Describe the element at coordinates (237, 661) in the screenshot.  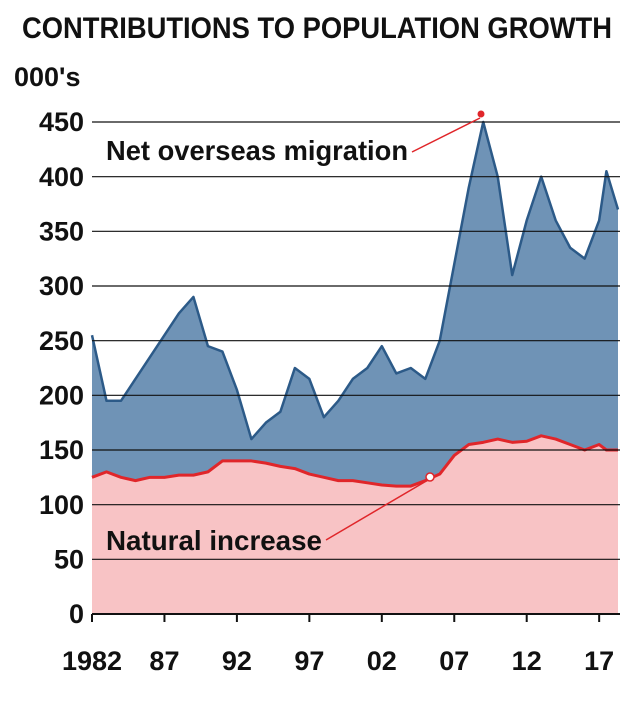
I see `x-tick-label: 92` at that location.